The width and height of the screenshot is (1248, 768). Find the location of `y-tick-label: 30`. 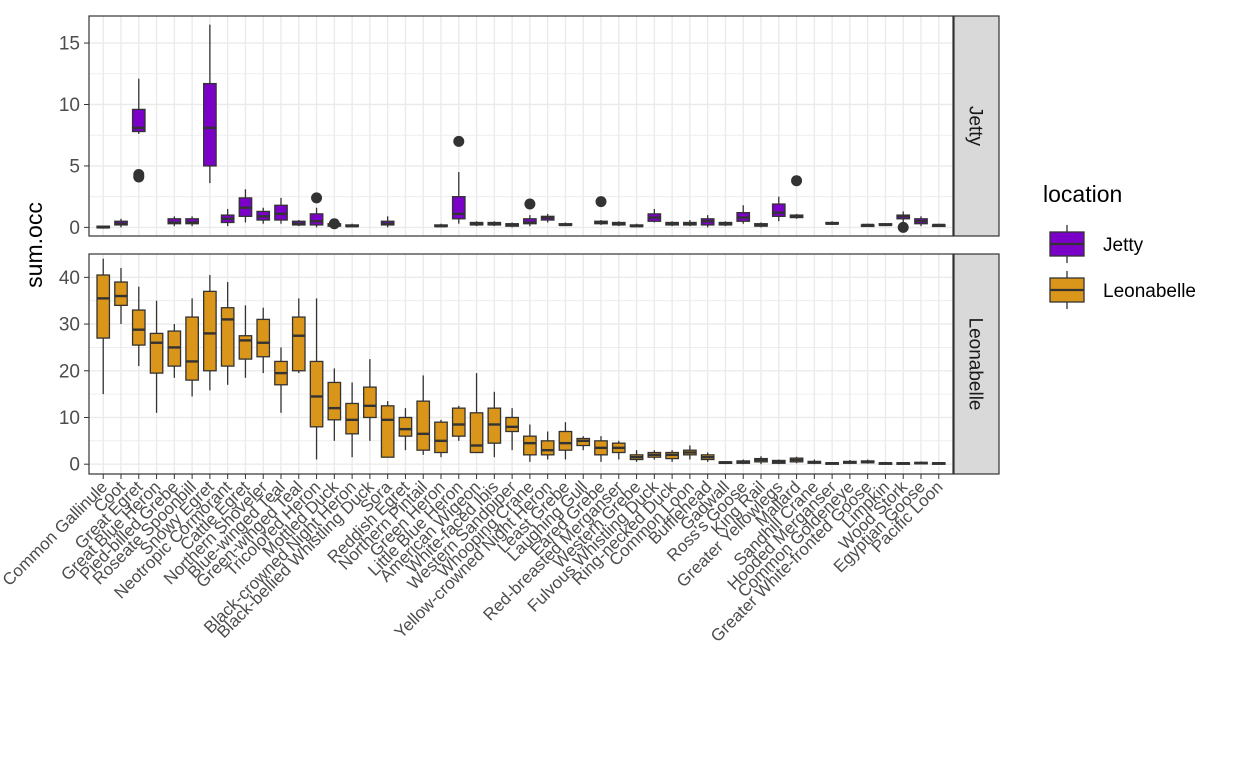

y-tick-label: 30 is located at coordinates (69, 325).